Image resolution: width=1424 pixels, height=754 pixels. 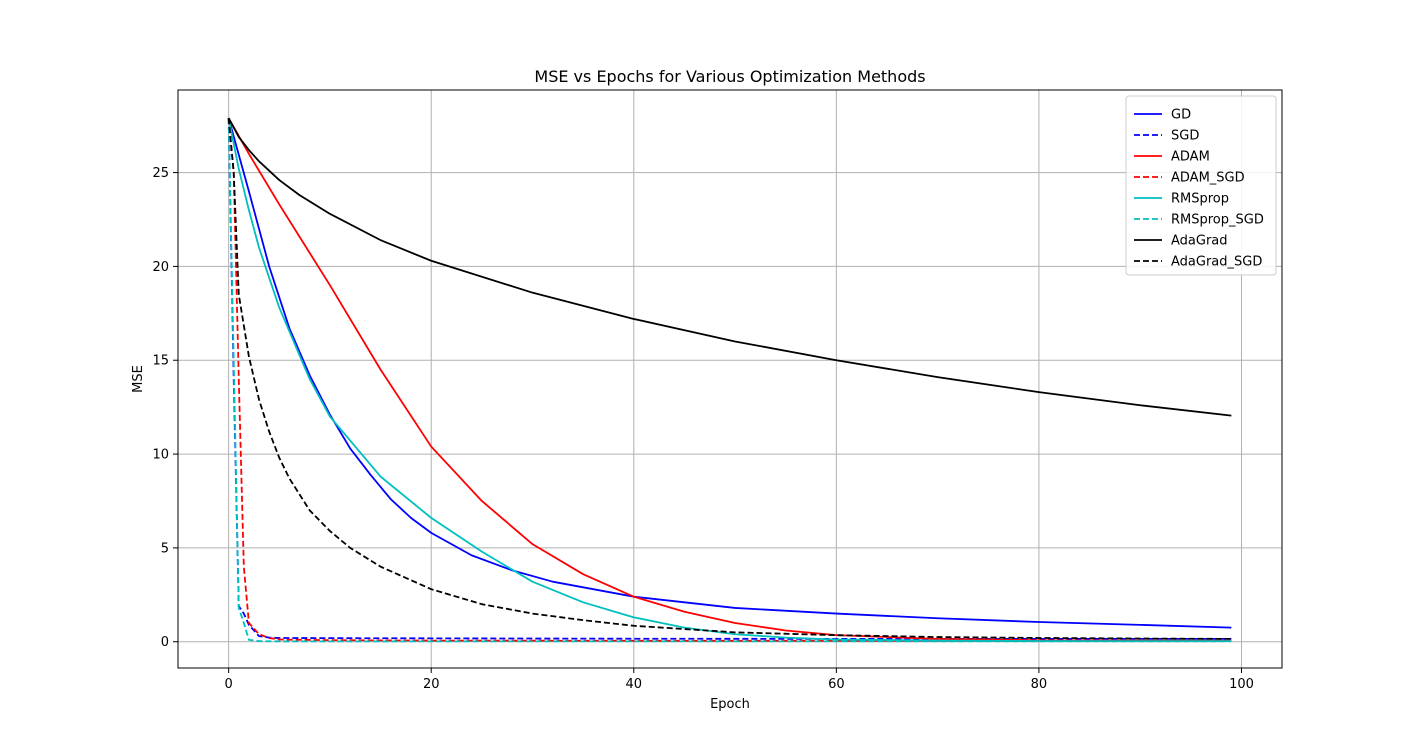 What do you see at coordinates (1241, 684) in the screenshot?
I see `x-tick-label: 100` at bounding box center [1241, 684].